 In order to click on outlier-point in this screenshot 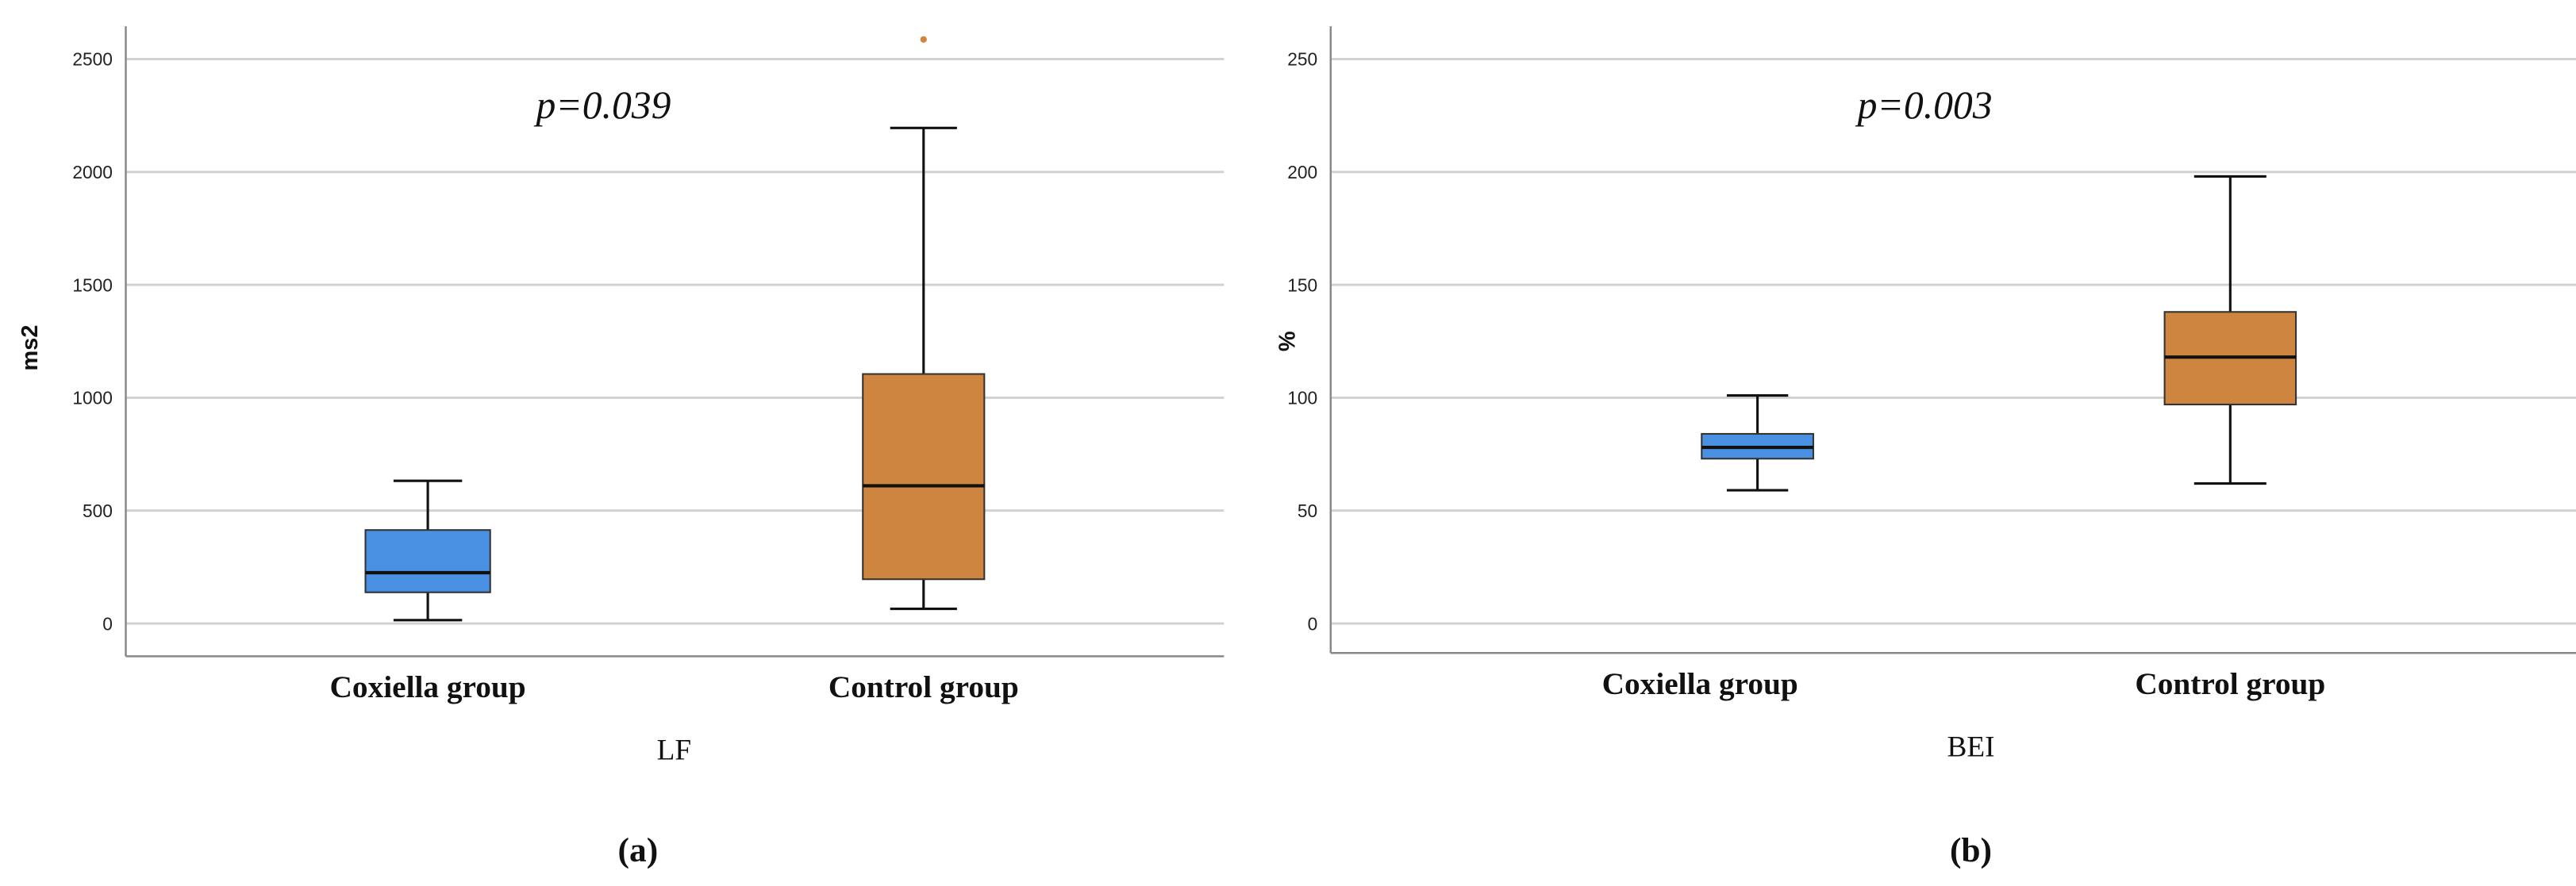, I will do `click(924, 39)`.